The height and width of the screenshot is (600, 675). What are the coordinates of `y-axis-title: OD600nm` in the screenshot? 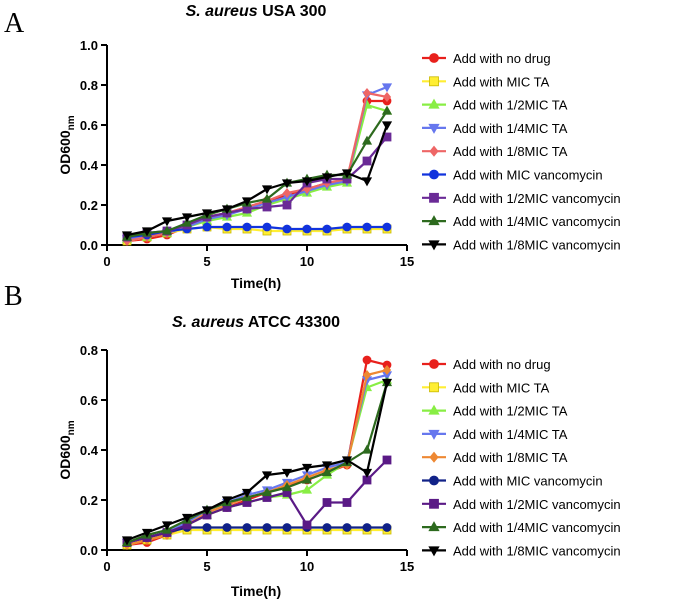 It's located at (67, 449).